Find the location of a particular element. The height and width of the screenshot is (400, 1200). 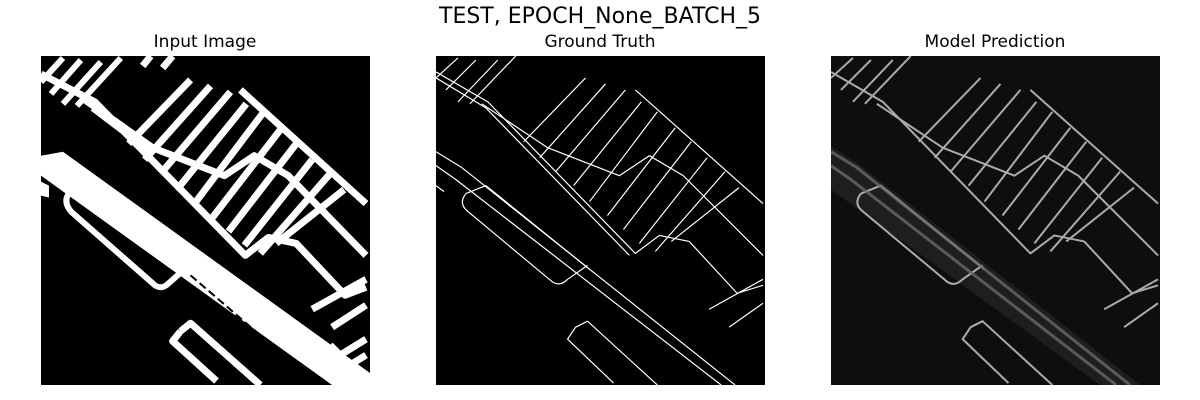

model-prediction-title: Model Prediction is located at coordinates (995, 42).